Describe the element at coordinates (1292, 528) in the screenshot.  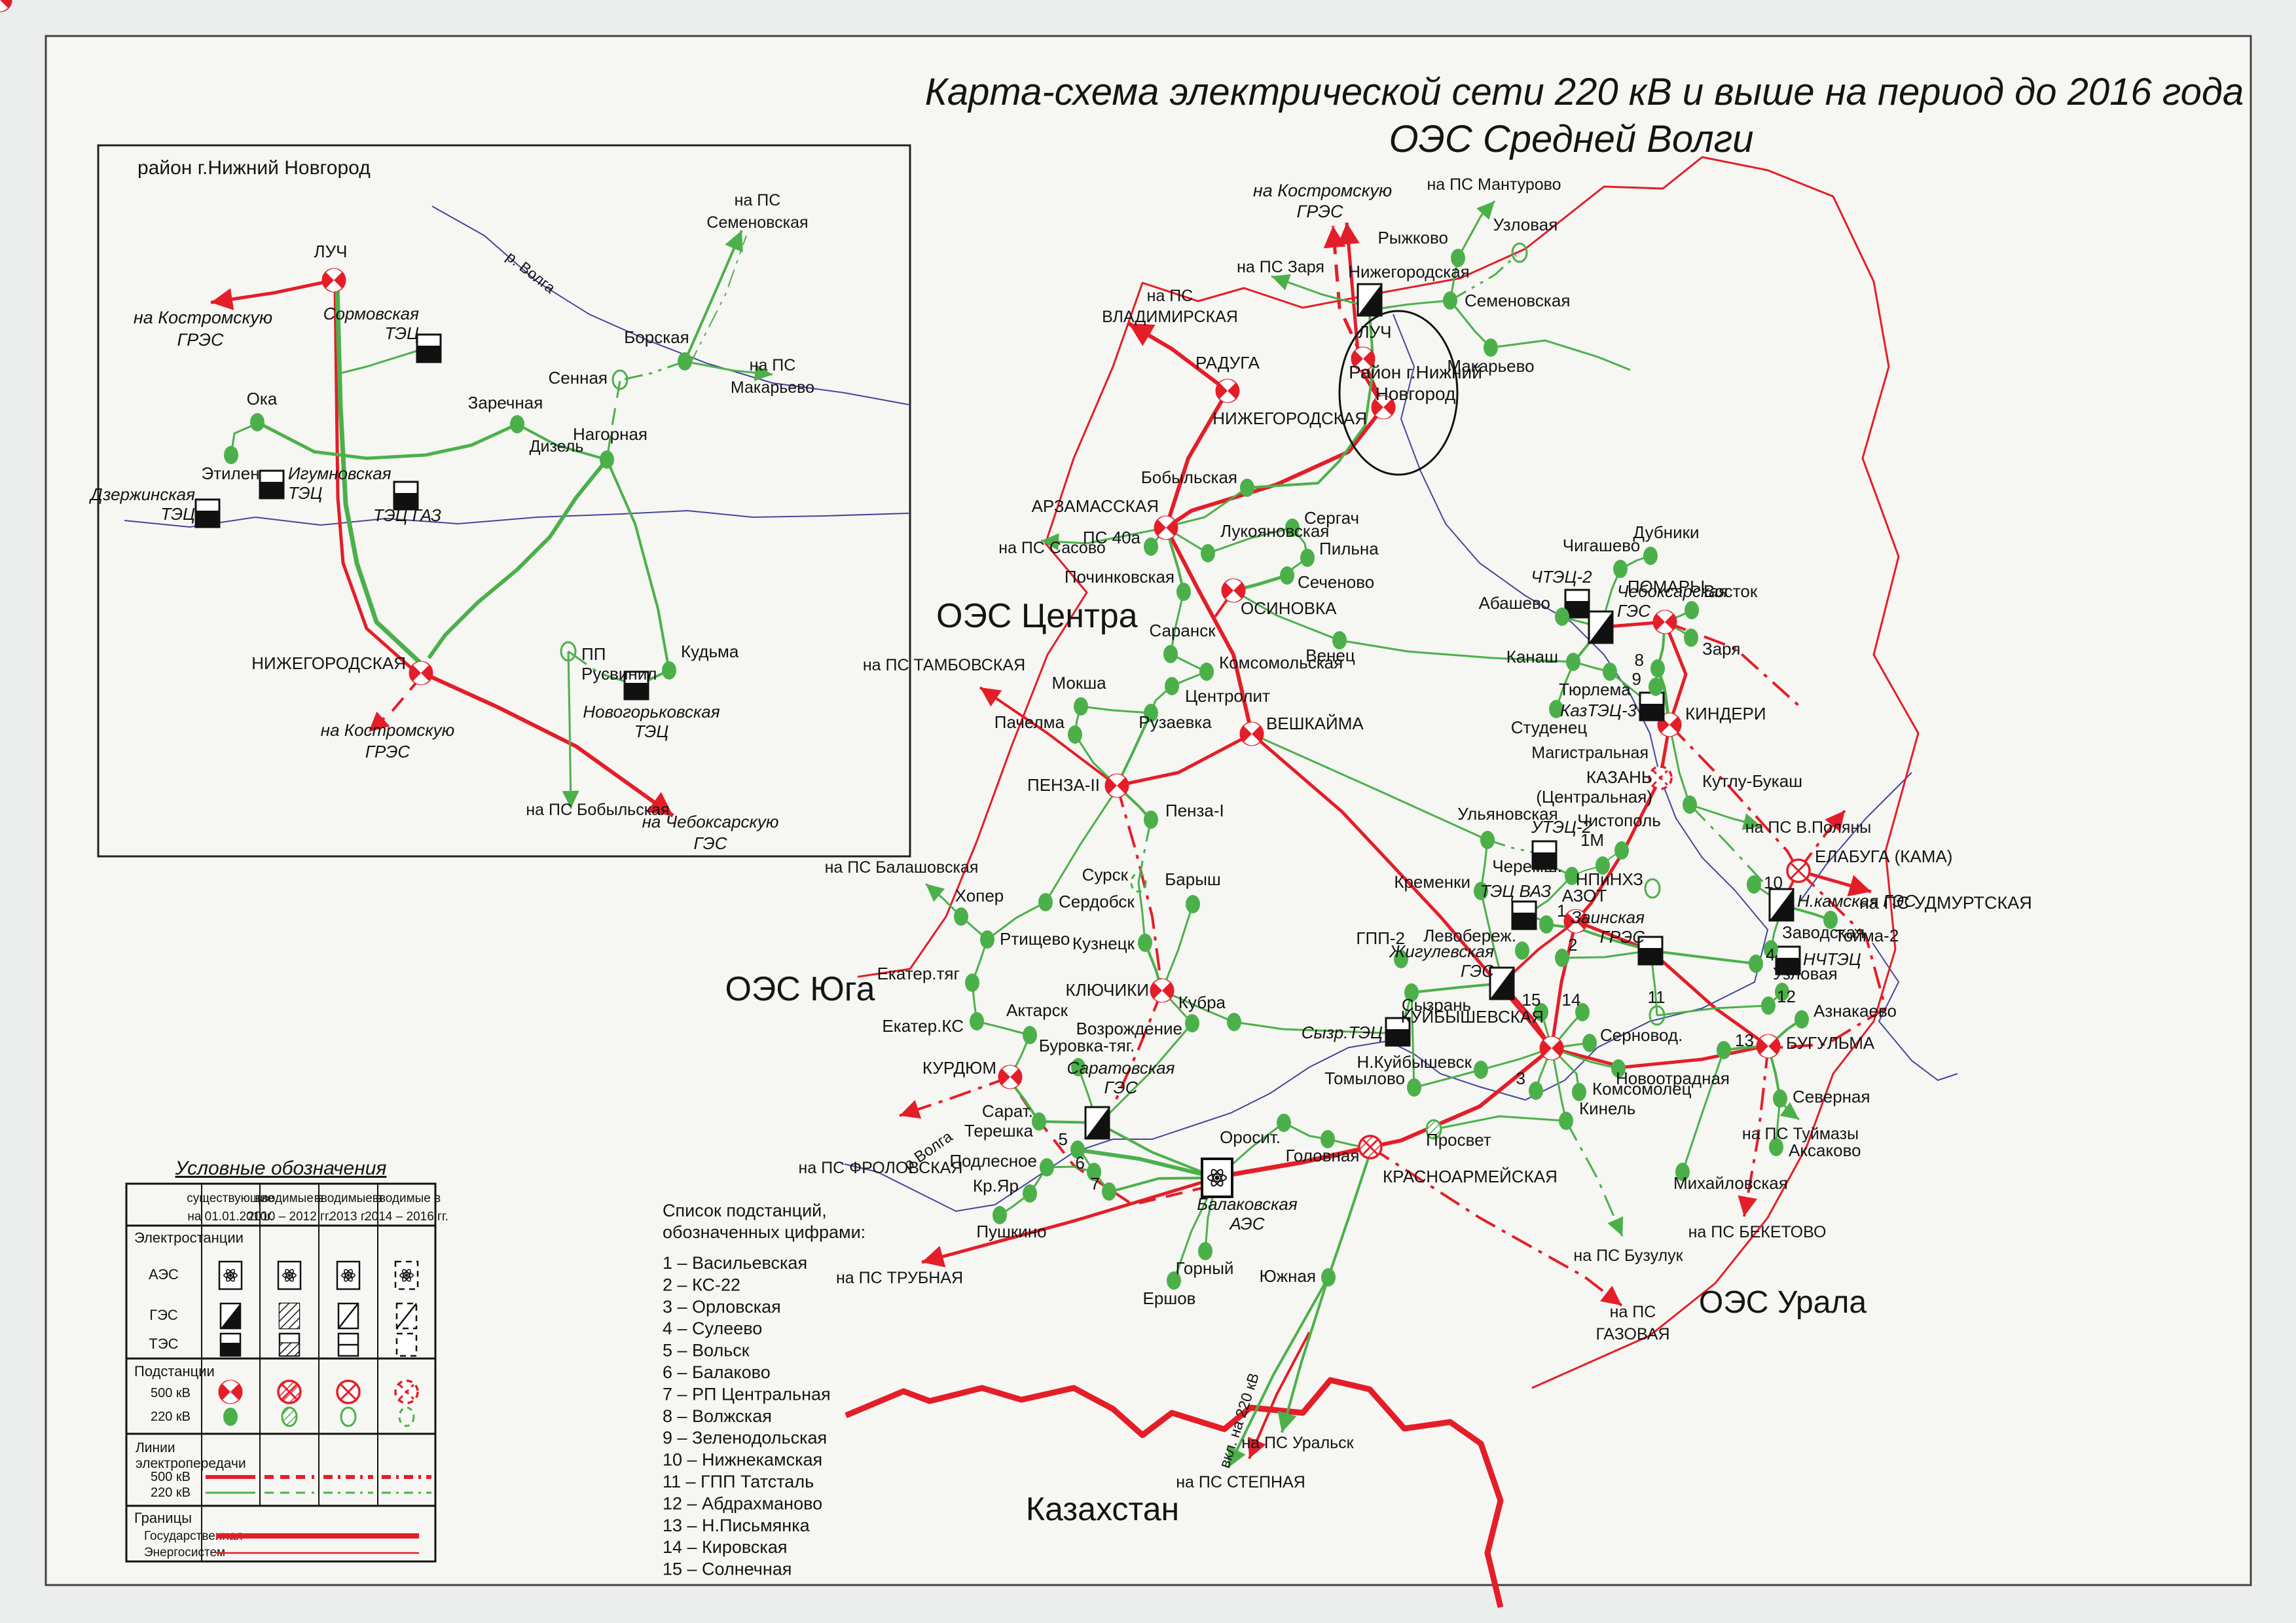
I see `station-sergach` at that location.